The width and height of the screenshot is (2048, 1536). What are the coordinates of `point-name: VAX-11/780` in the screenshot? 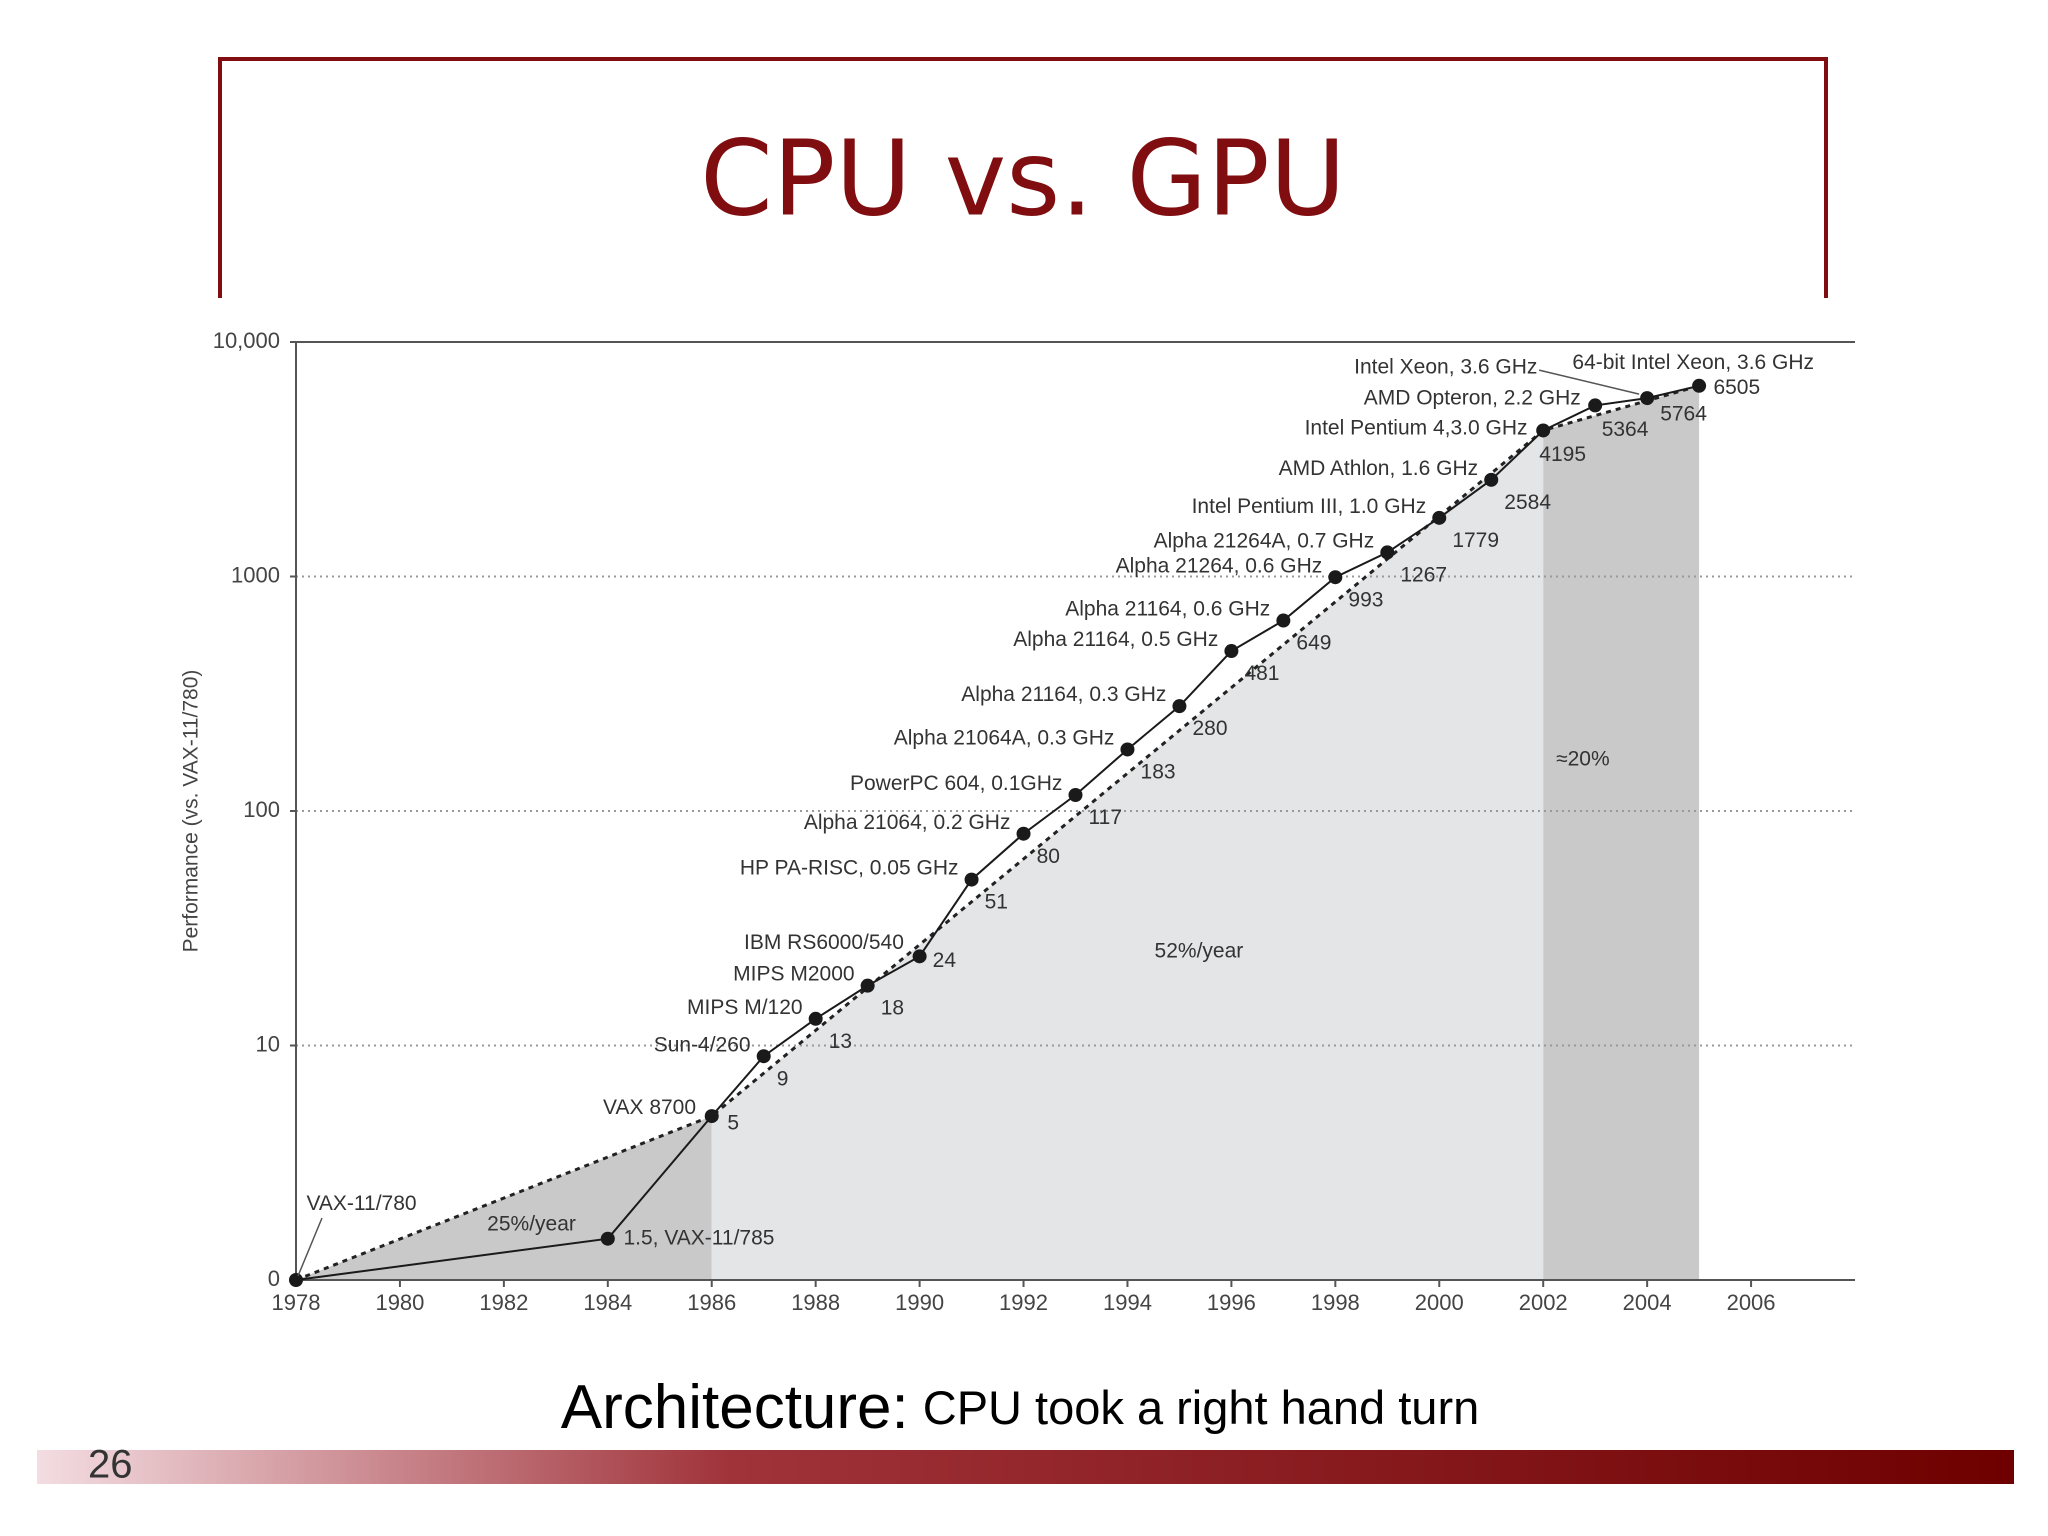 It's located at (361, 1203).